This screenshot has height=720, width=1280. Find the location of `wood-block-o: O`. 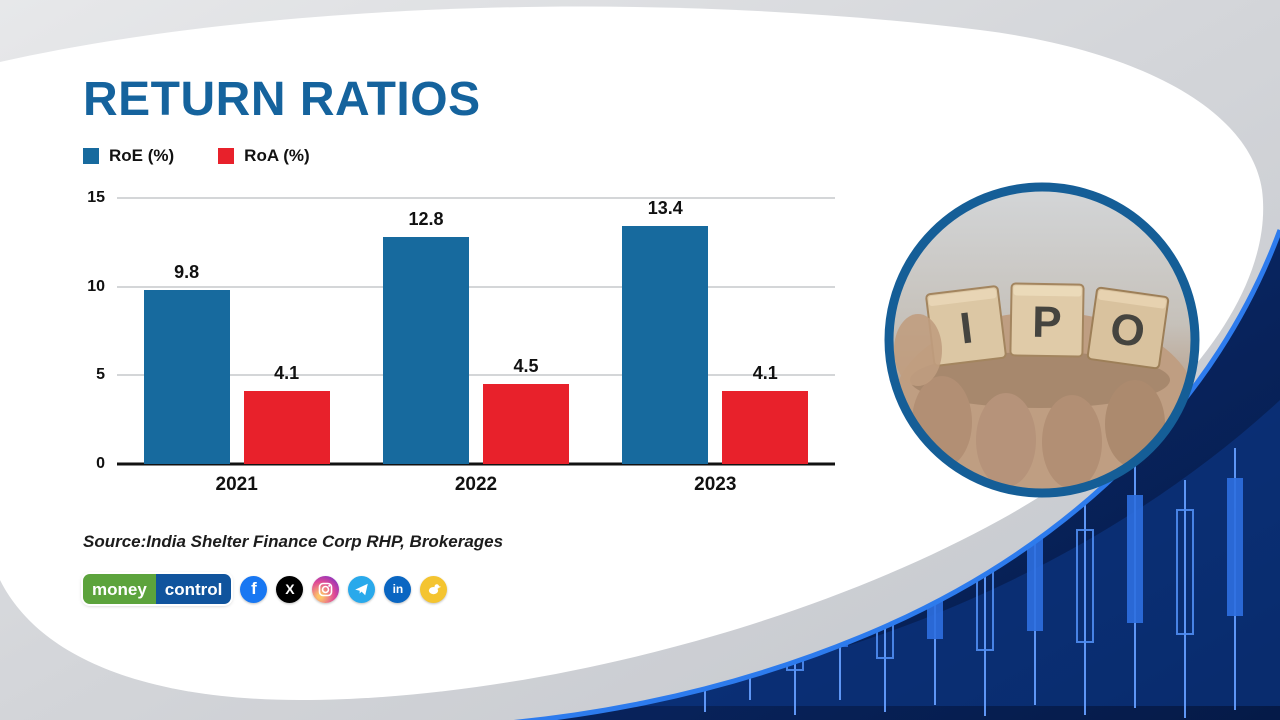

wood-block-o: O is located at coordinates (1128, 328).